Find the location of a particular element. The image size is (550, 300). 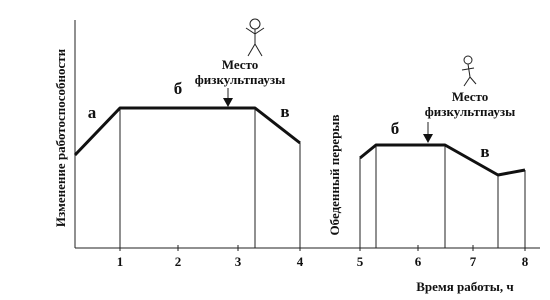

afternoon-curve is located at coordinates (442, 160).